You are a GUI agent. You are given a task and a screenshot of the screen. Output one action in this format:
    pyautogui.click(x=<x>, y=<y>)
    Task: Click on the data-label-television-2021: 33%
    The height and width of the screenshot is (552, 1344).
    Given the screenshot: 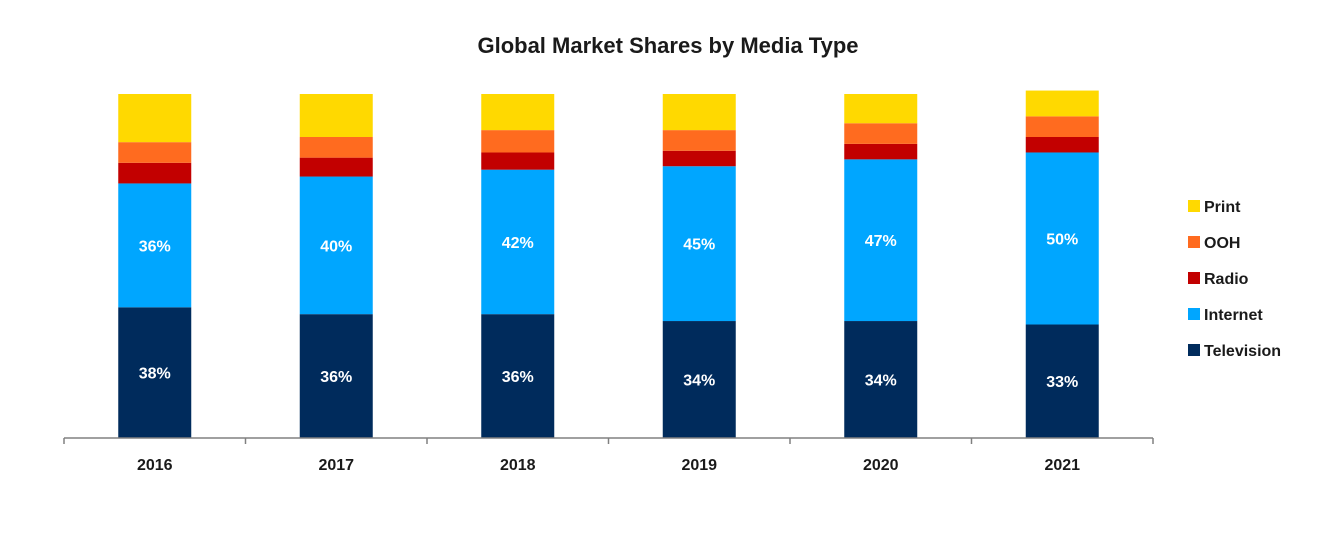 What is the action you would take?
    pyautogui.click(x=1062, y=382)
    